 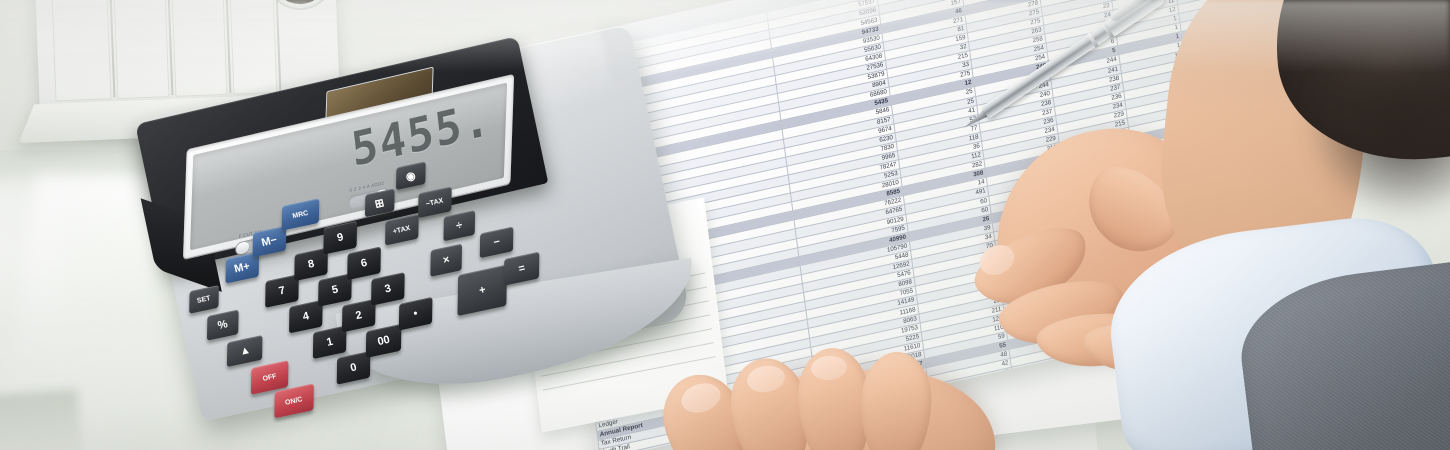 I want to click on digit-9-key-label: 9, so click(x=340, y=238).